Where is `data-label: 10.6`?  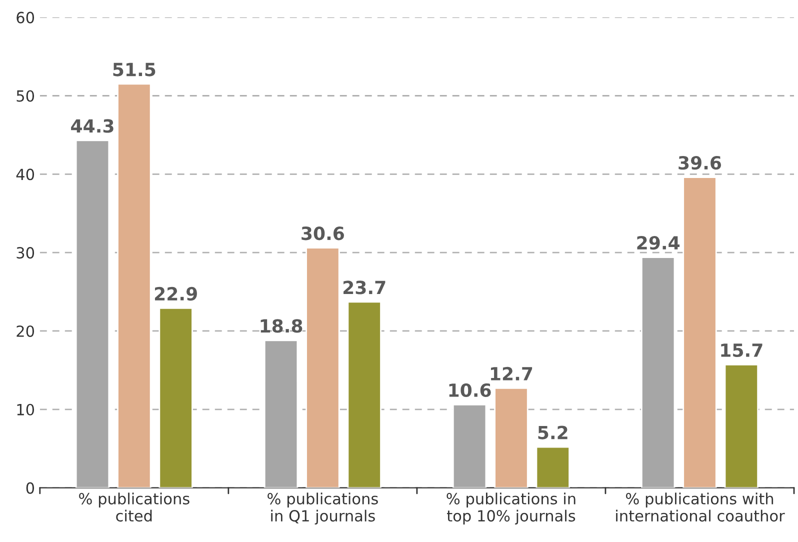
data-label: 10.6 is located at coordinates (470, 390).